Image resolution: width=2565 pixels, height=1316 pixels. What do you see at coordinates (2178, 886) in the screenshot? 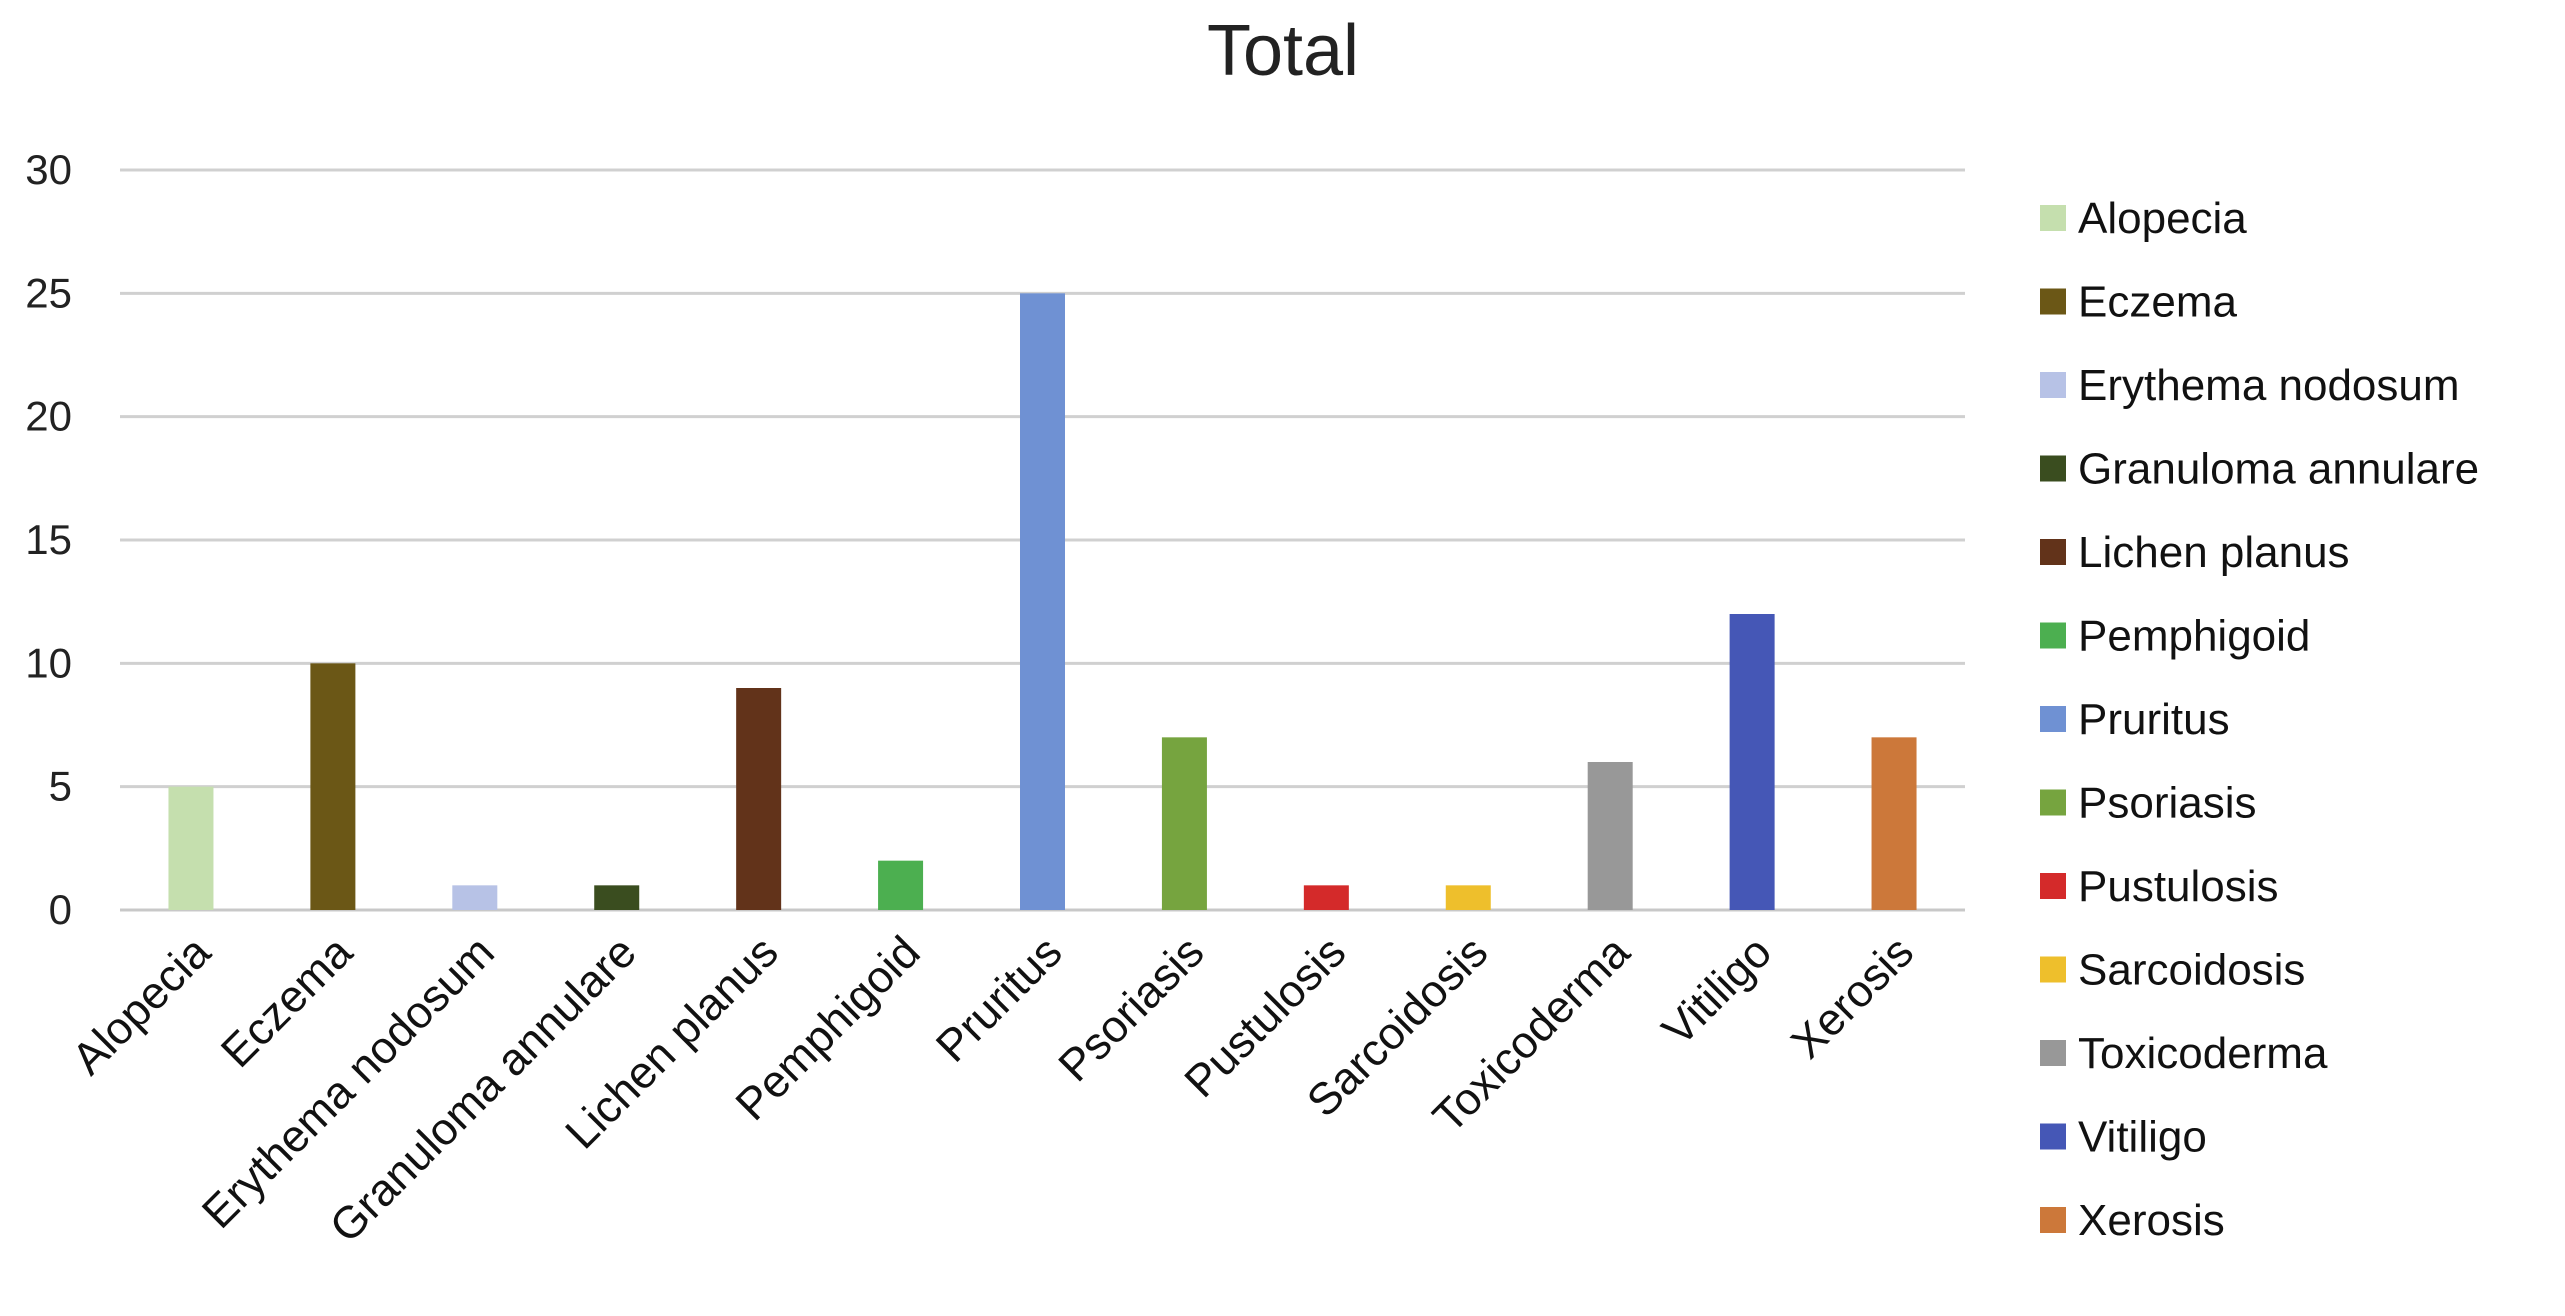
I see `legend-label: Pustulosis` at bounding box center [2178, 886].